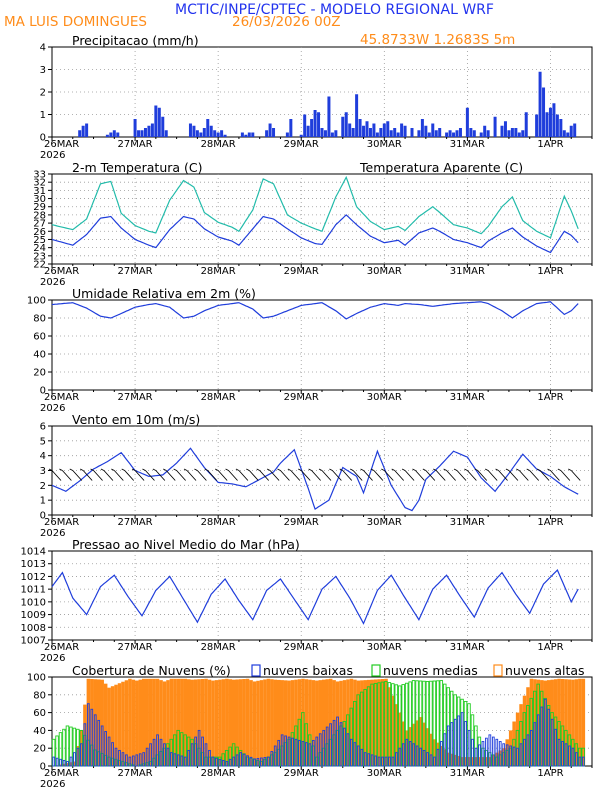 The height and width of the screenshot is (792, 612). Describe the element at coordinates (498, 670) in the screenshot. I see `legend-swatch` at that location.